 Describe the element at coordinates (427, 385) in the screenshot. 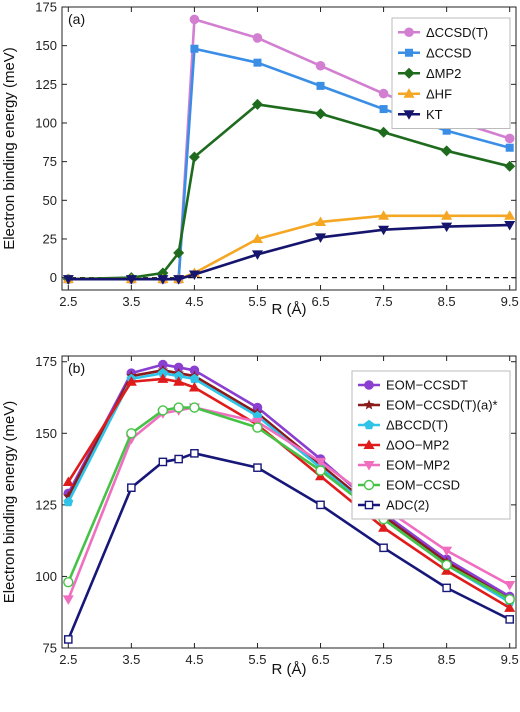

I see `legend-label: EOM−CCSDT` at that location.